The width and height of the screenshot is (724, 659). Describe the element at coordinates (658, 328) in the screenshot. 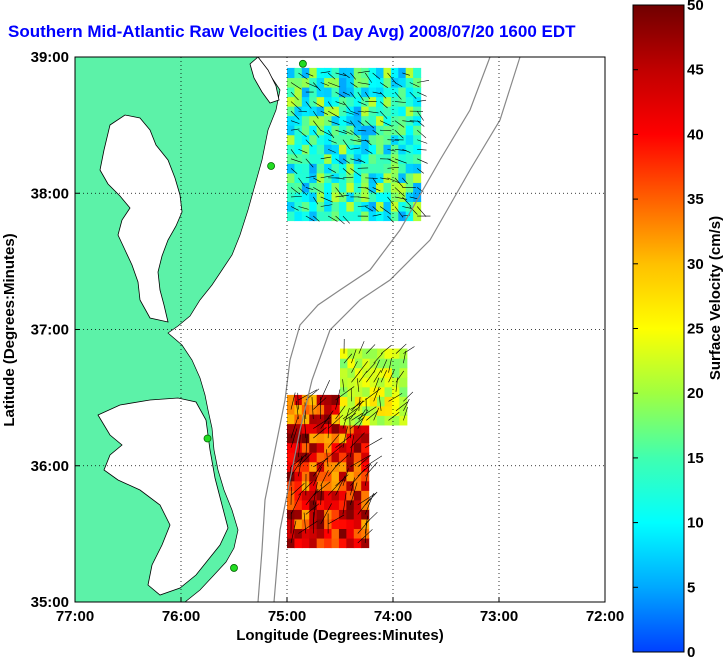

I see `colorbar` at that location.